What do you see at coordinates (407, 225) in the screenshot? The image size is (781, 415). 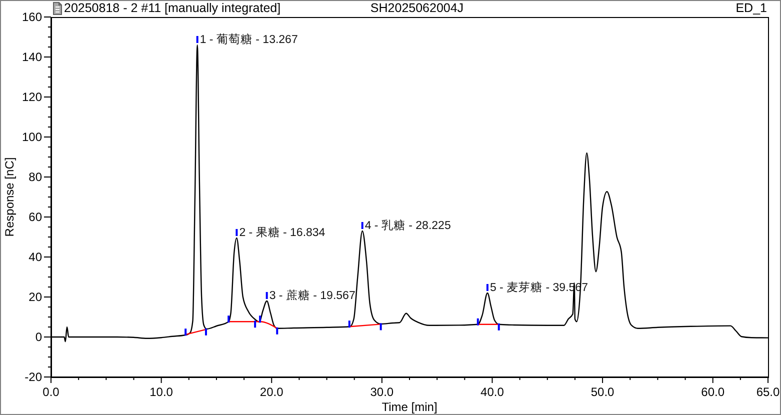 I see `annotation: 4 - 乳糖 - 28.225` at bounding box center [407, 225].